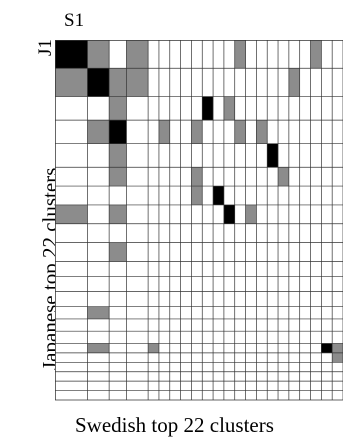  I want to click on x-axis-label: Swedish top 22 clusters, so click(174, 425).